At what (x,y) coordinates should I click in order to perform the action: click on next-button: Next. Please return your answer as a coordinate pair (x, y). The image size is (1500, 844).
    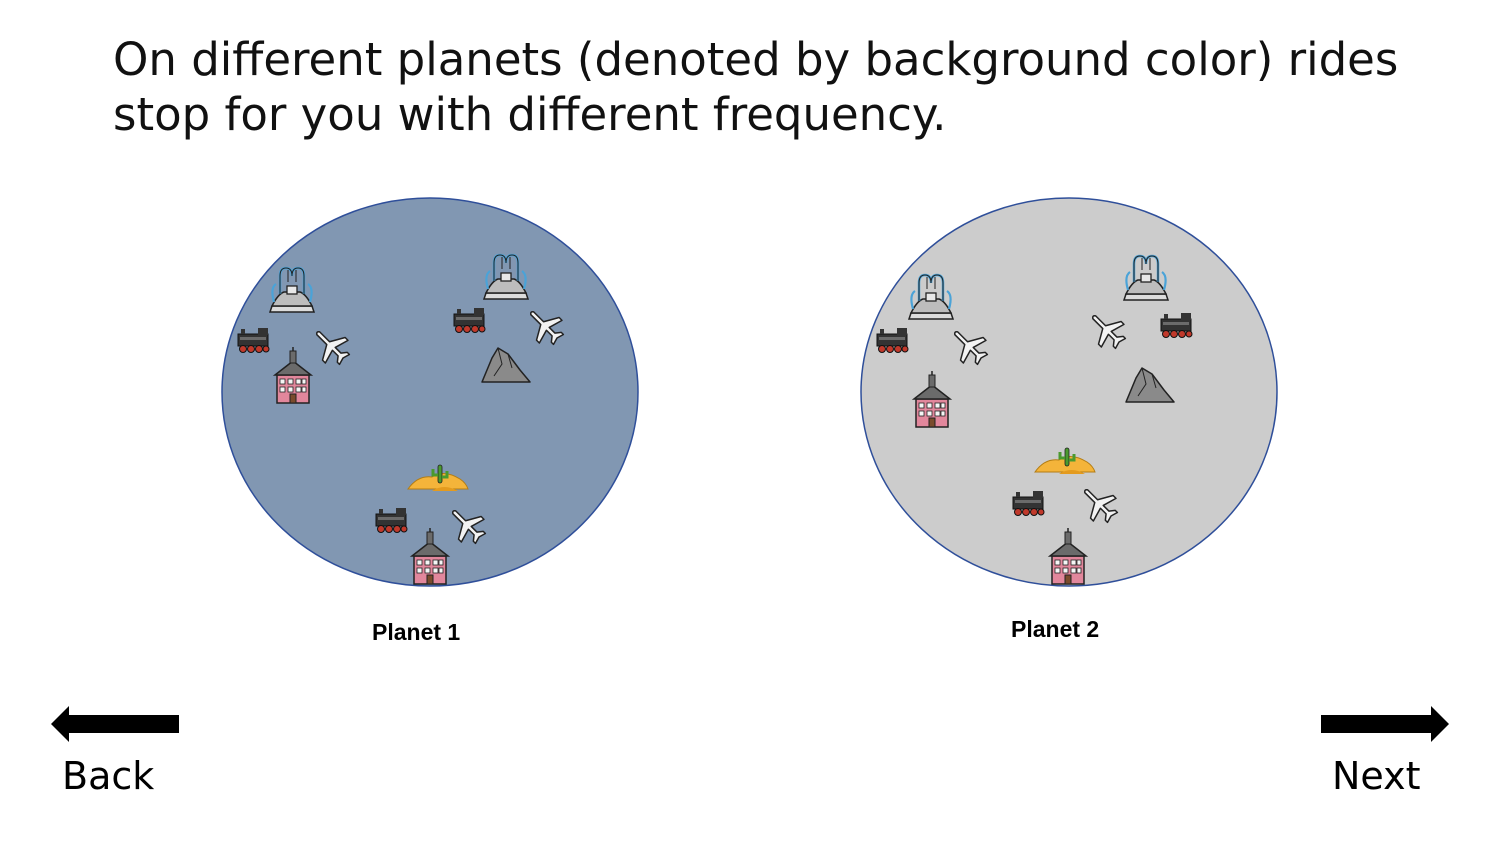
    Looking at the image, I should click on (1376, 776).